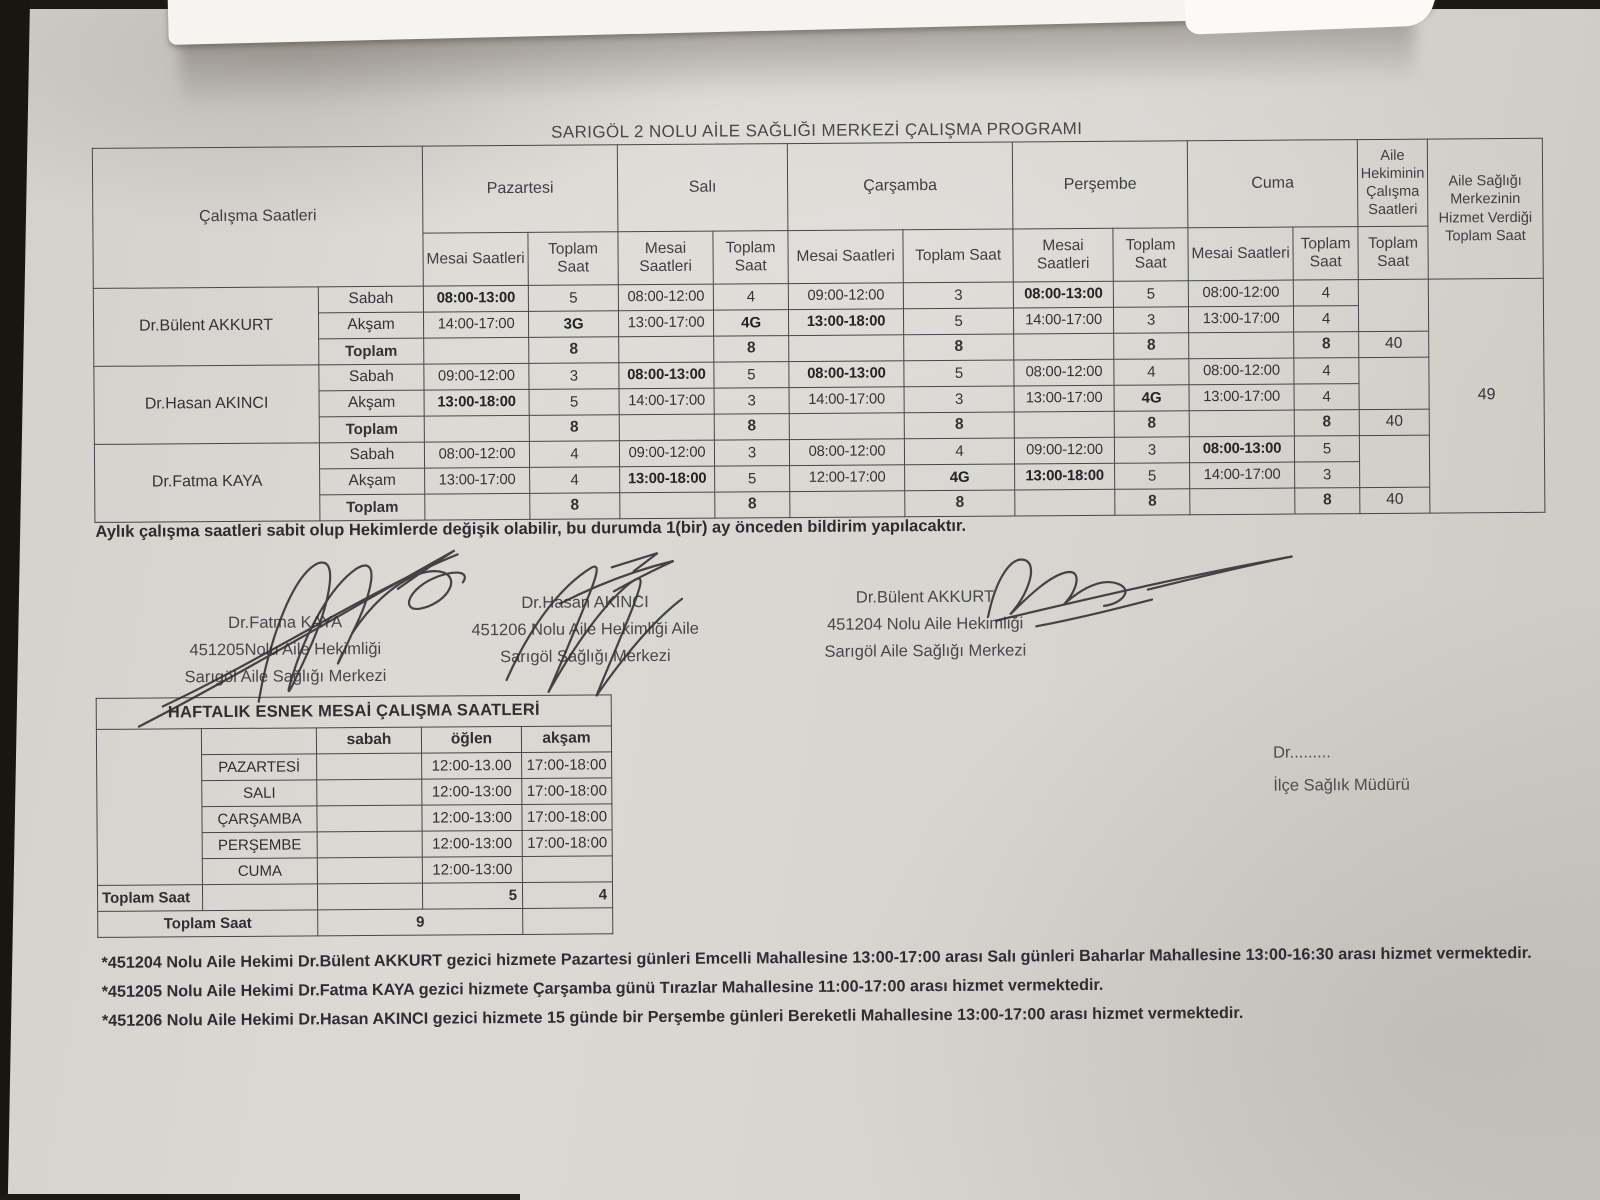  What do you see at coordinates (566, 739) in the screenshot?
I see `flex-col-header-akşam: akşam` at bounding box center [566, 739].